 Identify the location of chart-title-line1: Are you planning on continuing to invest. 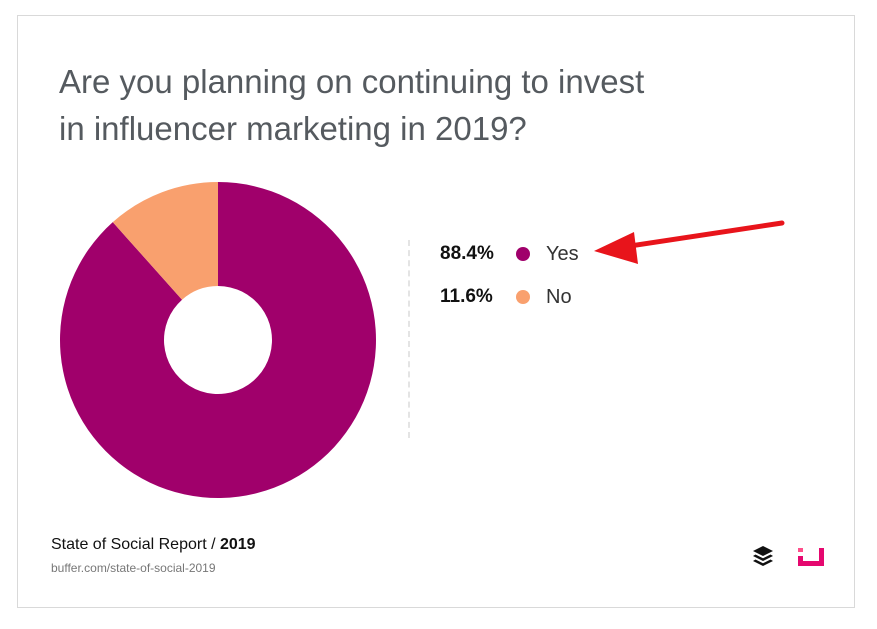
(352, 81).